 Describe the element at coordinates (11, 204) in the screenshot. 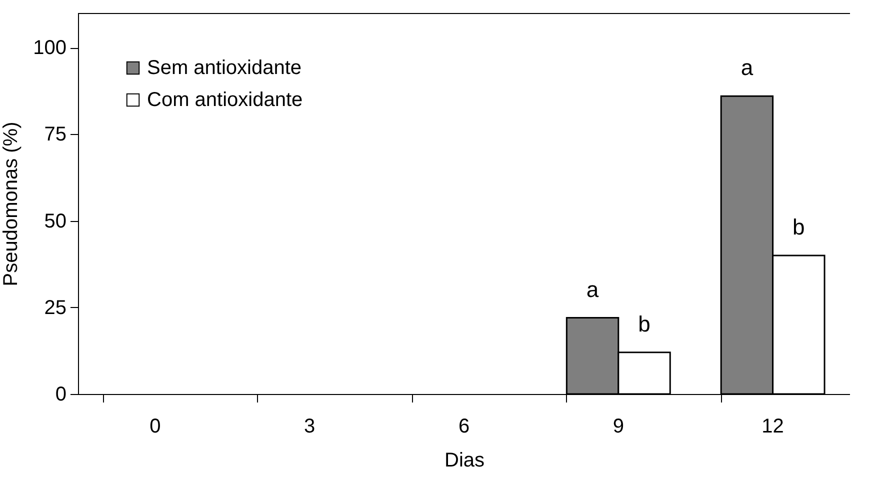

I see `y-axis-title: Pseudomonas (%)` at that location.